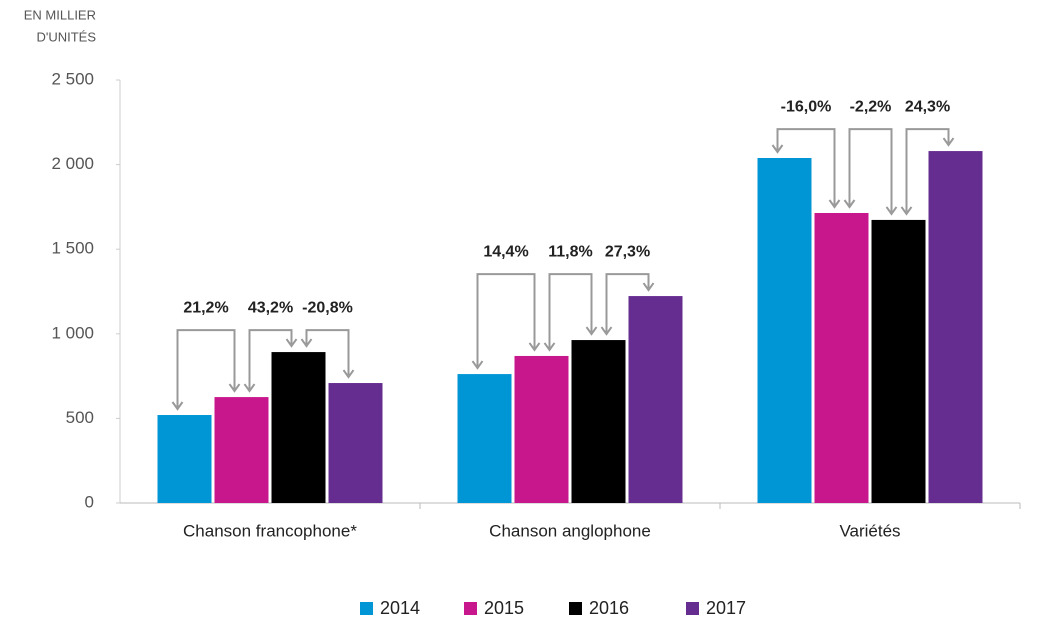  Describe the element at coordinates (570, 530) in the screenshot. I see `x-tick-label: Chanson anglophone` at that location.